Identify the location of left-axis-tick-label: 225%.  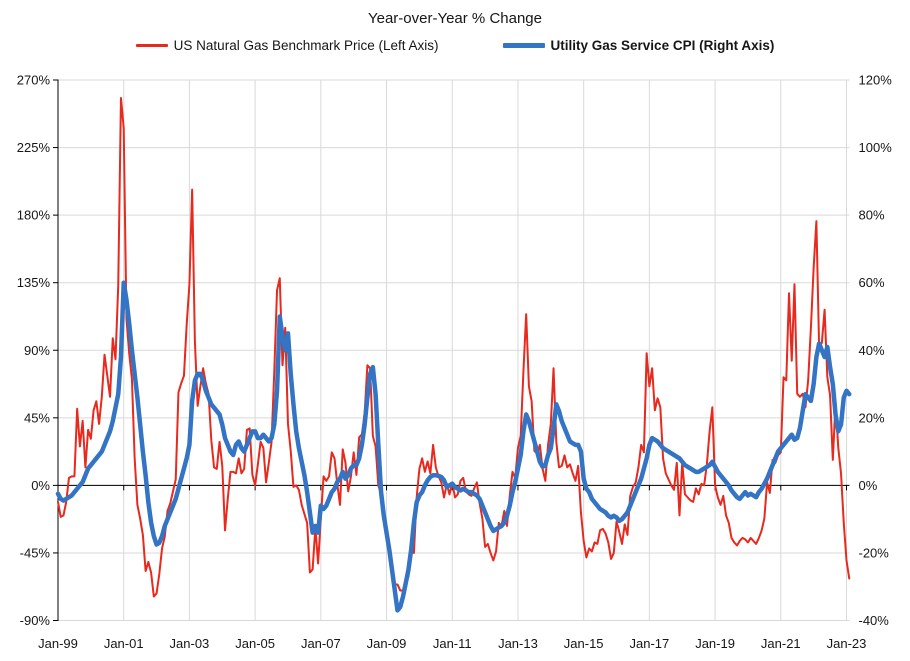
(34, 147).